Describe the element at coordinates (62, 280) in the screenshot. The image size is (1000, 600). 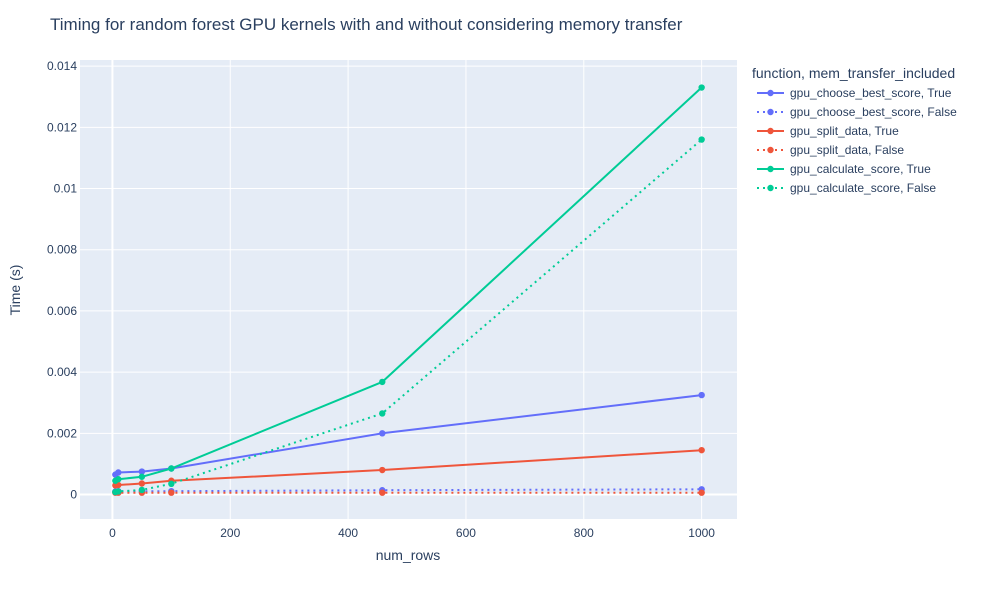
I see `y-axis-ticks: 0 0.002 0.004 0.006 0.008 0.01 0.012 0.014` at that location.